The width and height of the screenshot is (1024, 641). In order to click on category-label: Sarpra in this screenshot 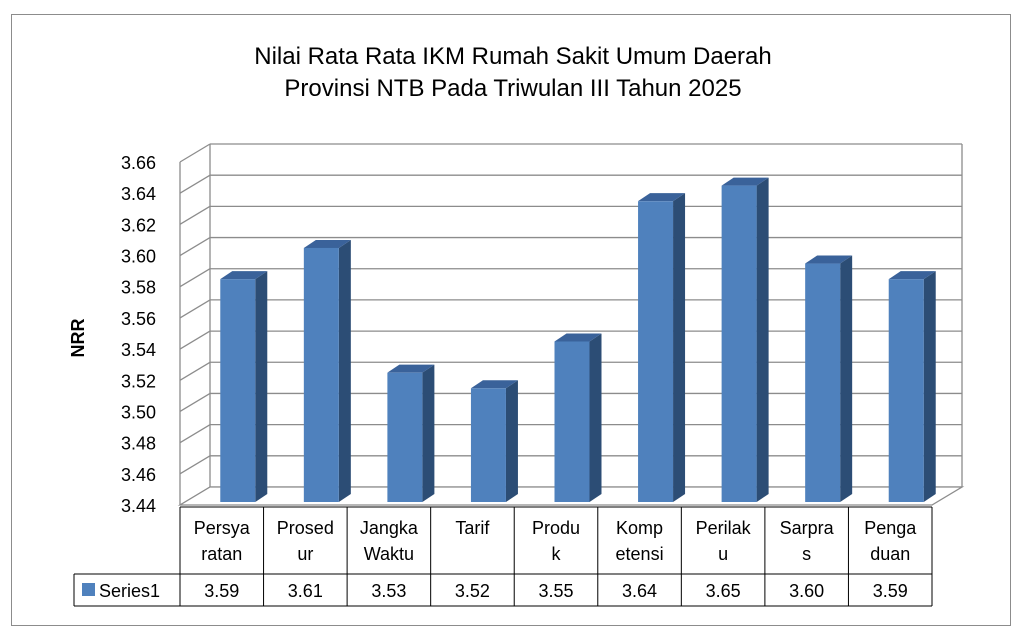, I will do `click(807, 528)`.